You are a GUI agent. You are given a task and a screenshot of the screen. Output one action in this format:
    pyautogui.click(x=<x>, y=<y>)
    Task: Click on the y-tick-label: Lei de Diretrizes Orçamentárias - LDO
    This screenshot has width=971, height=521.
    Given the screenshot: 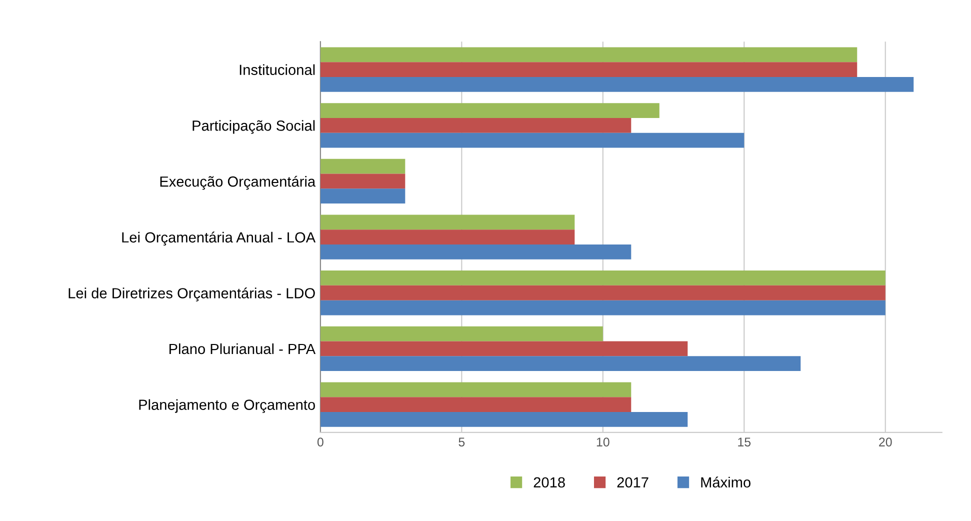 What is the action you would take?
    pyautogui.click(x=191, y=295)
    